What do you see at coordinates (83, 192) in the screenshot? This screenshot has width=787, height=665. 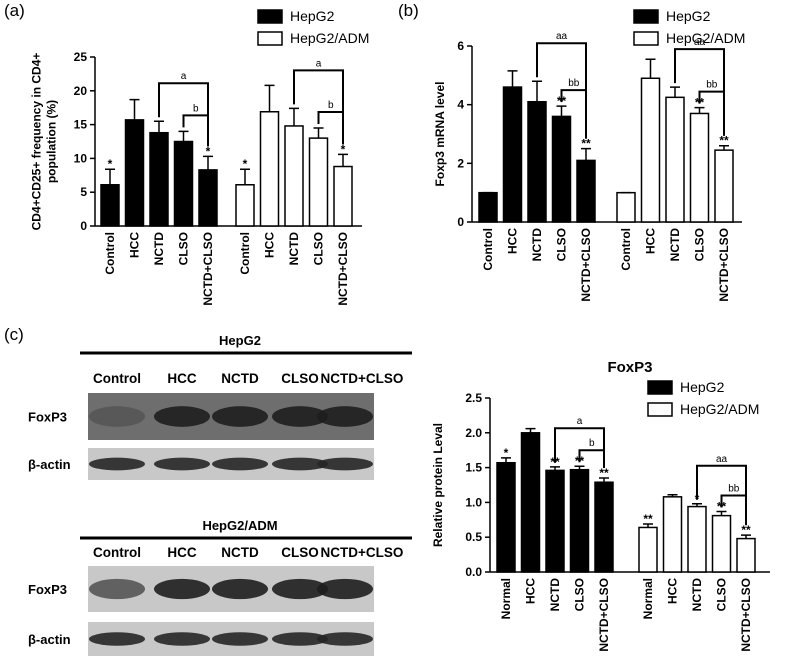 I see `y-tick-label: 5` at bounding box center [83, 192].